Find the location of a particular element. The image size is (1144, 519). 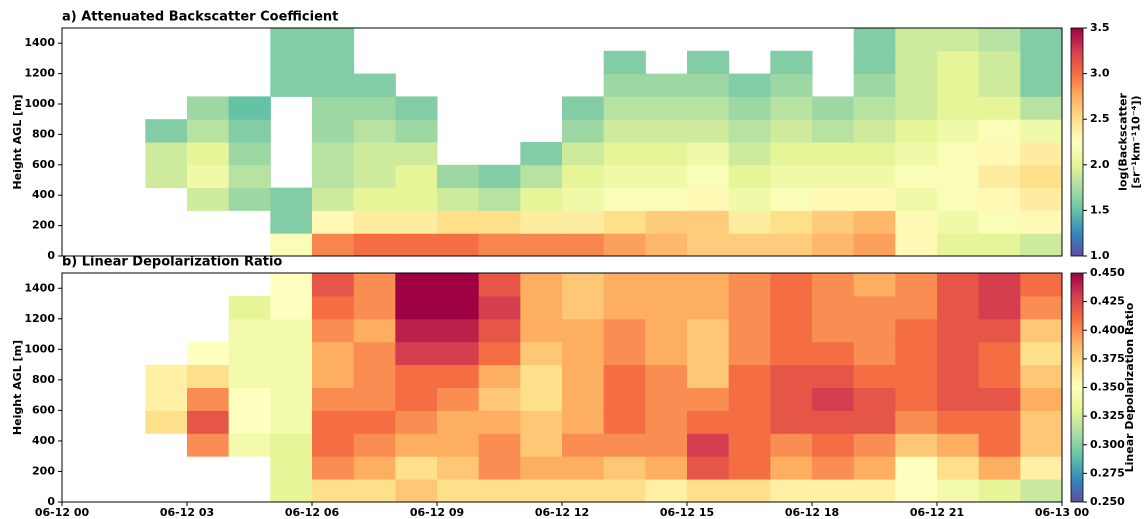

x-tick-label: 06-12 12 is located at coordinates (562, 512).